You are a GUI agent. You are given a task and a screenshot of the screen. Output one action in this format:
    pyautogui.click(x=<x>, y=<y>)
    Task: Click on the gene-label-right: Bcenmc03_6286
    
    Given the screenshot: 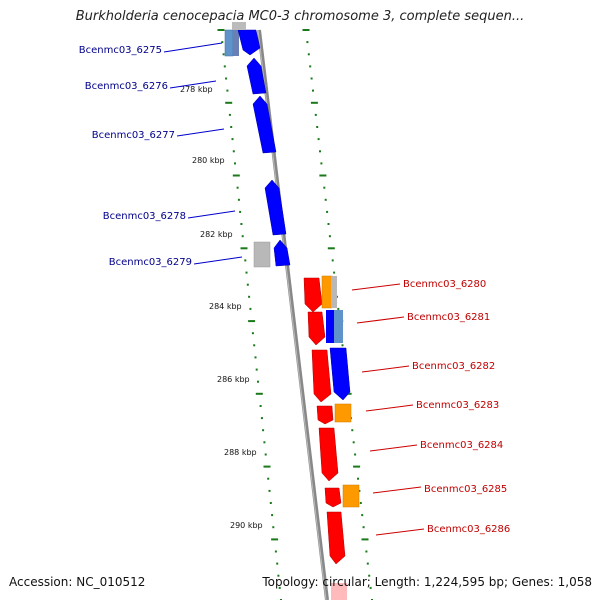 What is the action you would take?
    pyautogui.click(x=468, y=529)
    